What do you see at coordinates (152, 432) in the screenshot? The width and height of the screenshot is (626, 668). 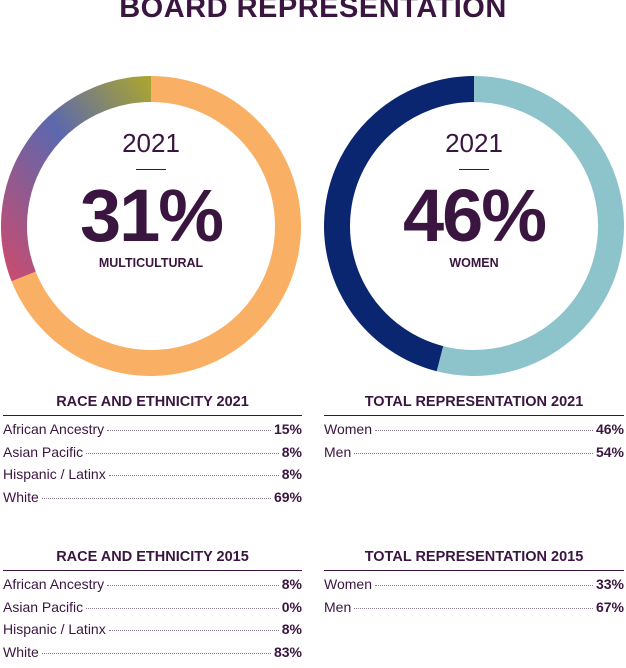 I see `table-row: African Ancestry 15%` at bounding box center [152, 432].